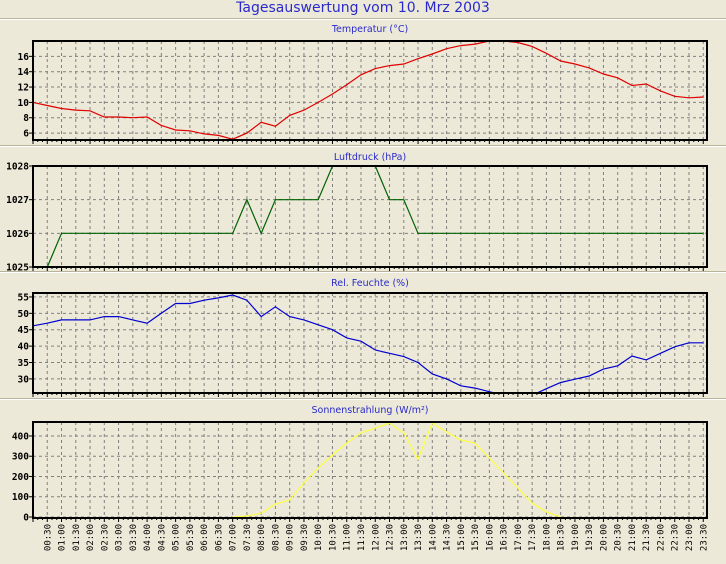 Image resolution: width=726 pixels, height=564 pixels. I want to click on y-tick-label: 1027, so click(17, 200).